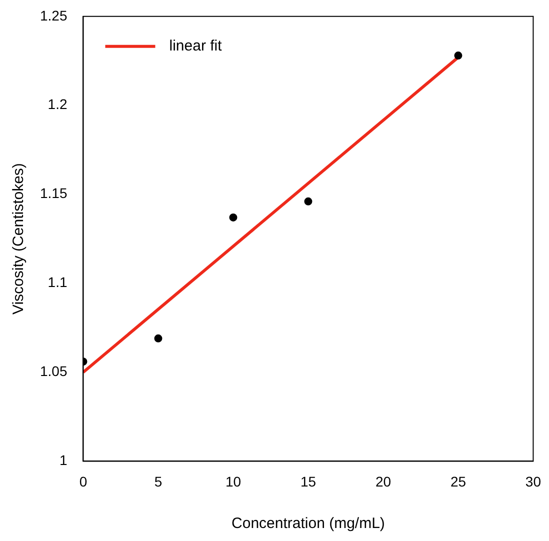 The width and height of the screenshot is (549, 541). What do you see at coordinates (58, 282) in the screenshot?
I see `y-tick-label: 1.1` at bounding box center [58, 282].